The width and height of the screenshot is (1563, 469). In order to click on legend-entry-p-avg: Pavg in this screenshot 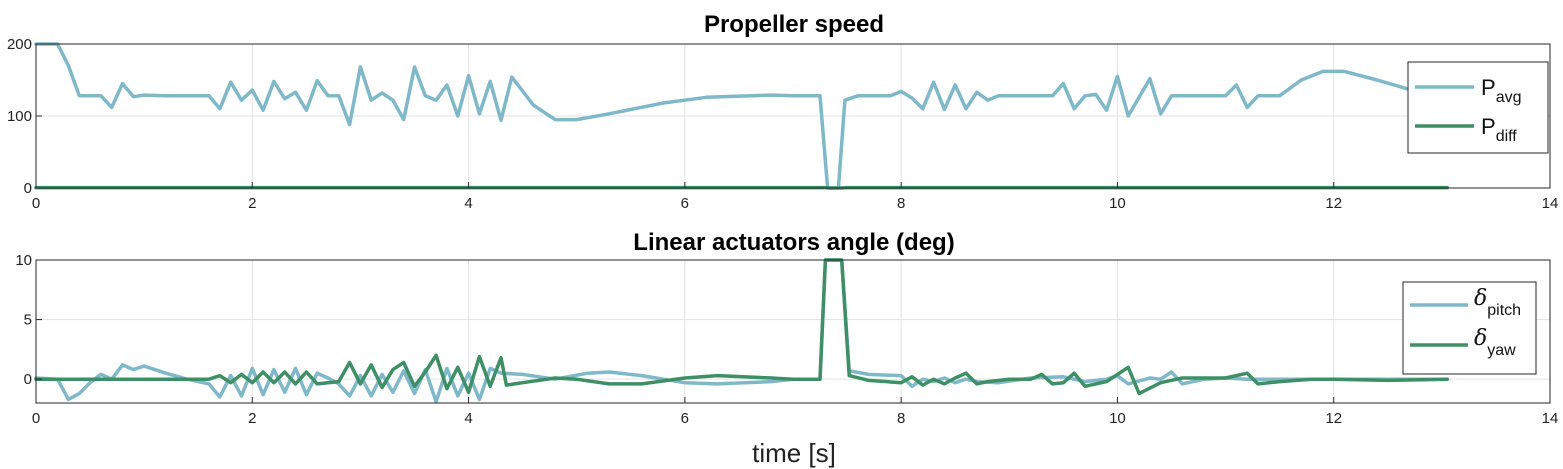, I will do `click(1501, 90)`.